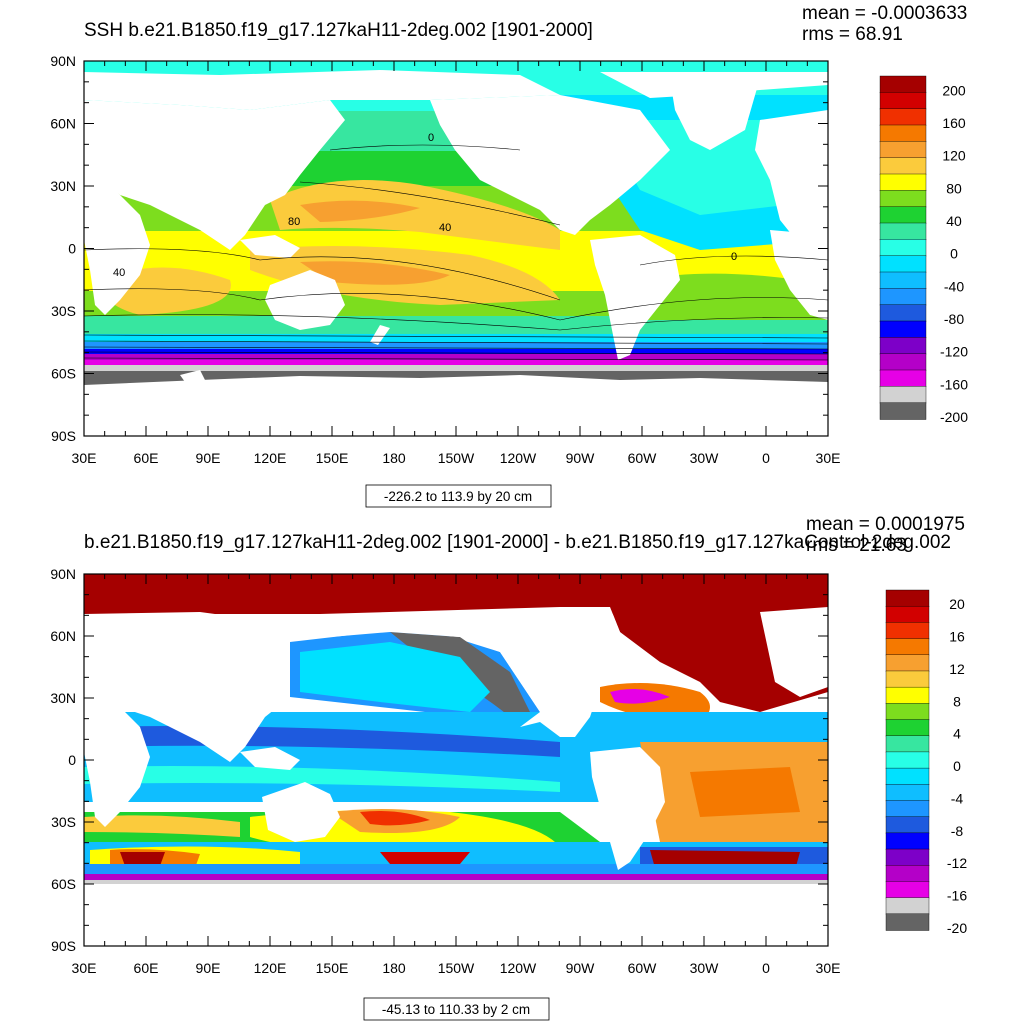 This screenshot has height=1024, width=1024. Describe the element at coordinates (954, 188) in the screenshot. I see `colorbar-label: 80` at that location.